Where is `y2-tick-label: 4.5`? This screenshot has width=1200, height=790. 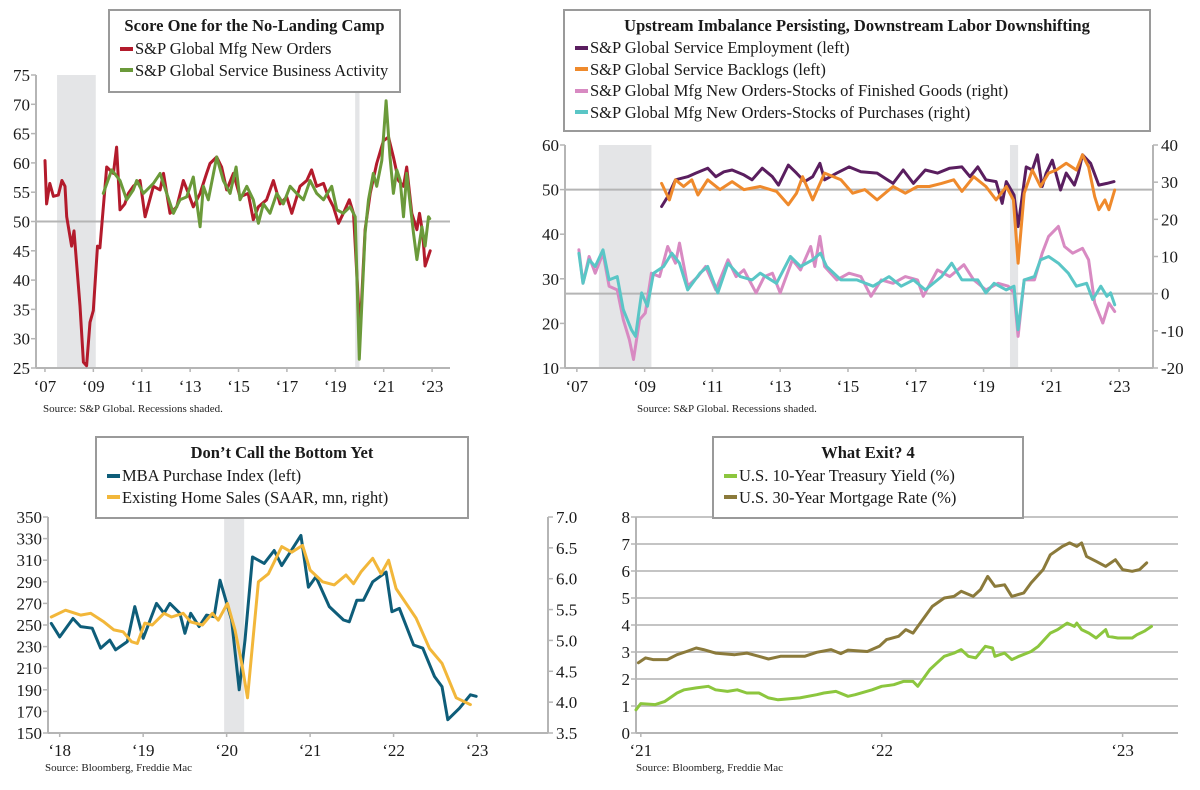
y2-tick-label: 4.5 is located at coordinates (566, 671).